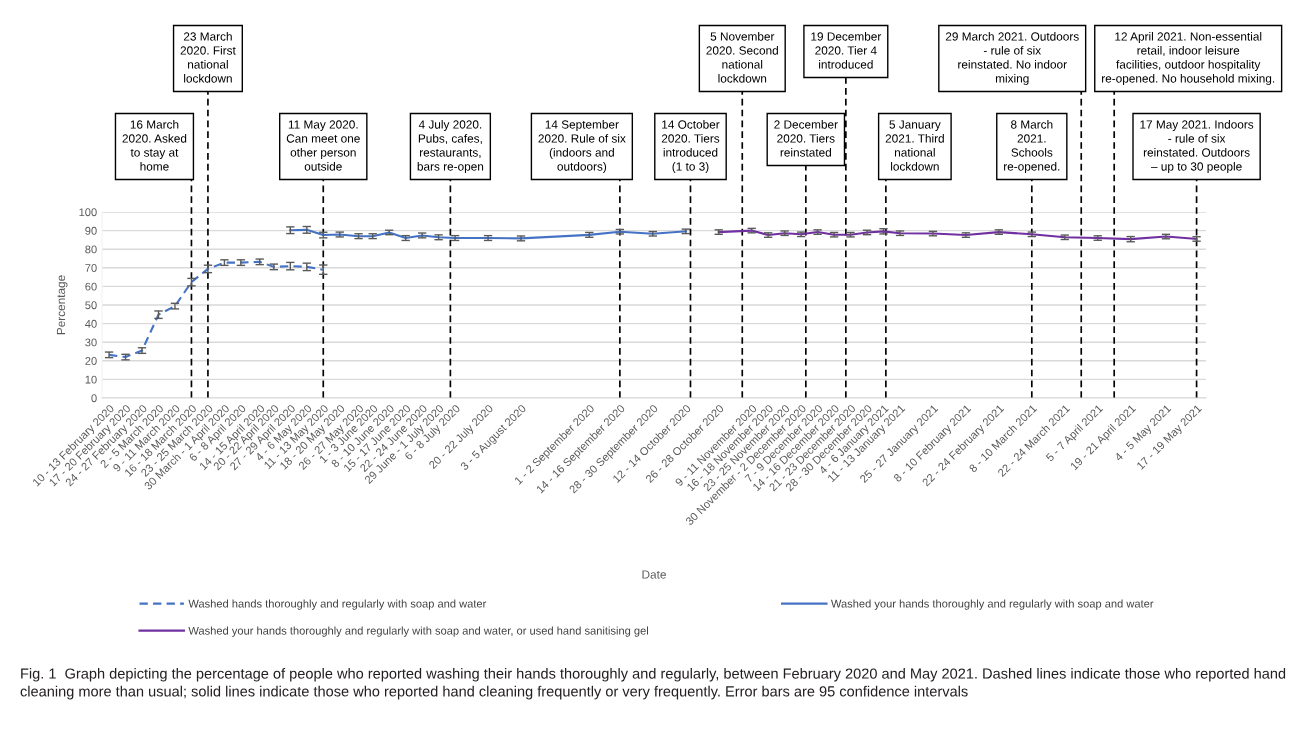  What do you see at coordinates (582, 146) in the screenshot?
I see `ref-line-label: 14 September 2020. Rule of six (indoors and outdoors)` at bounding box center [582, 146].